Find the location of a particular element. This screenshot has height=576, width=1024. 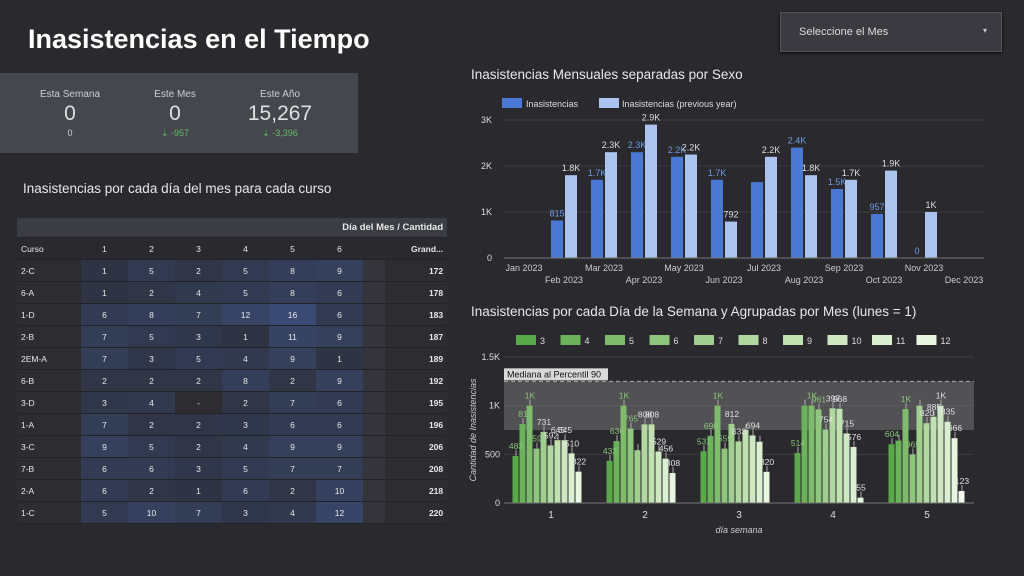

data-label: 885 is located at coordinates (934, 407).